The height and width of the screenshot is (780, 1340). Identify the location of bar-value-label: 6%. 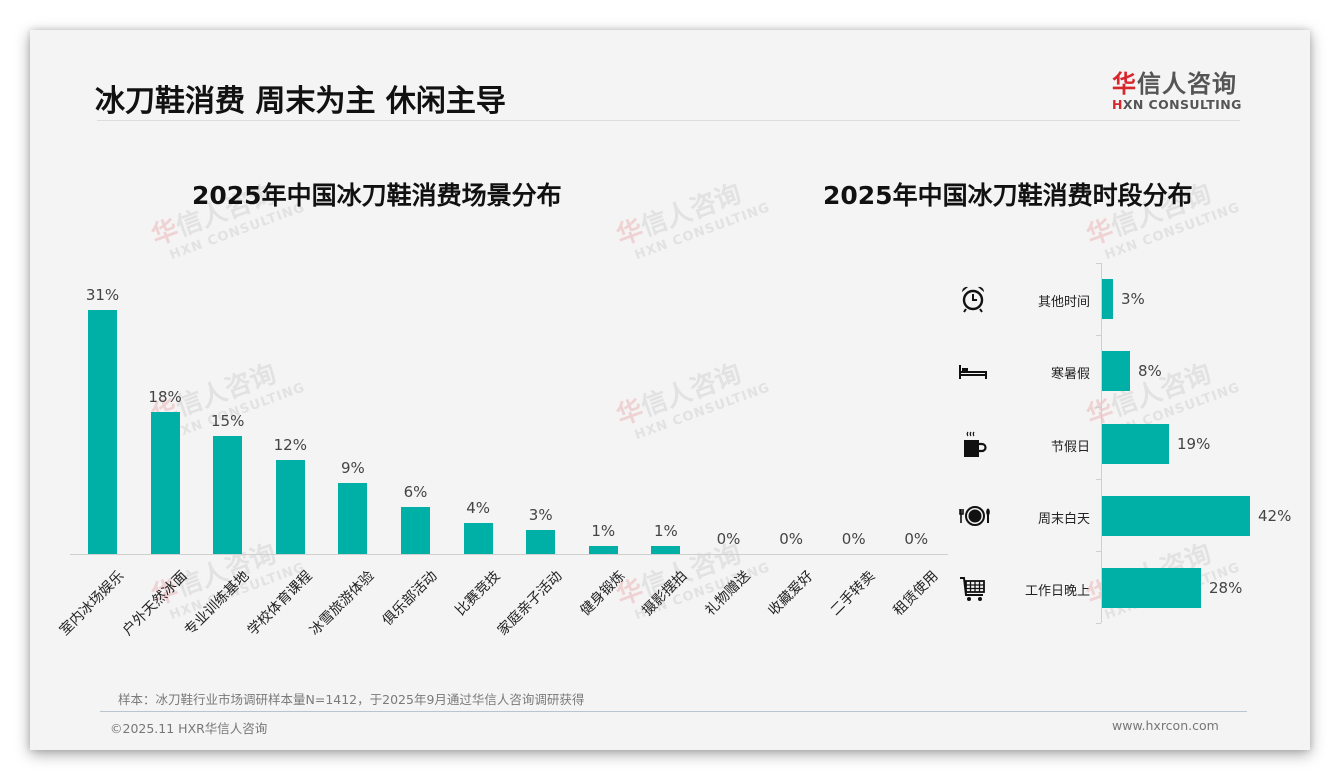
(415, 492).